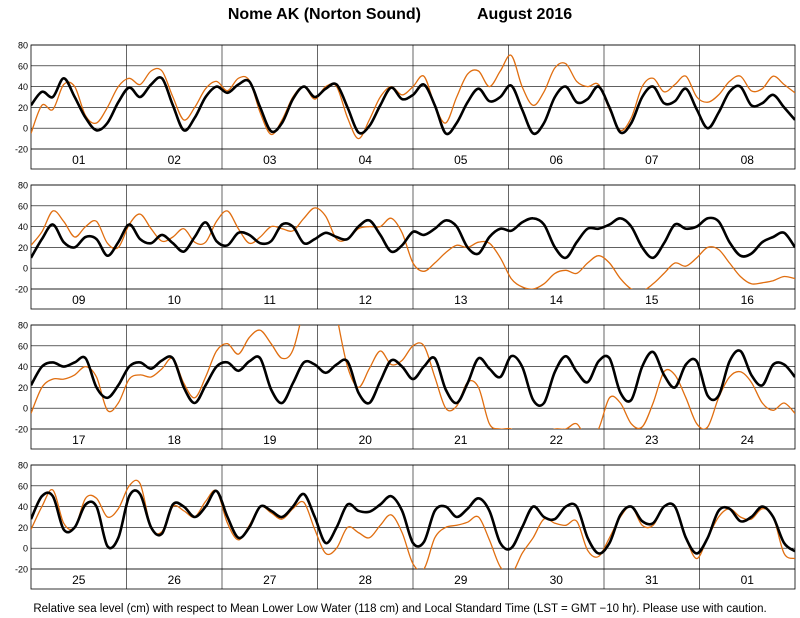  Describe the element at coordinates (175, 300) in the screenshot. I see `day-label: 10` at that location.